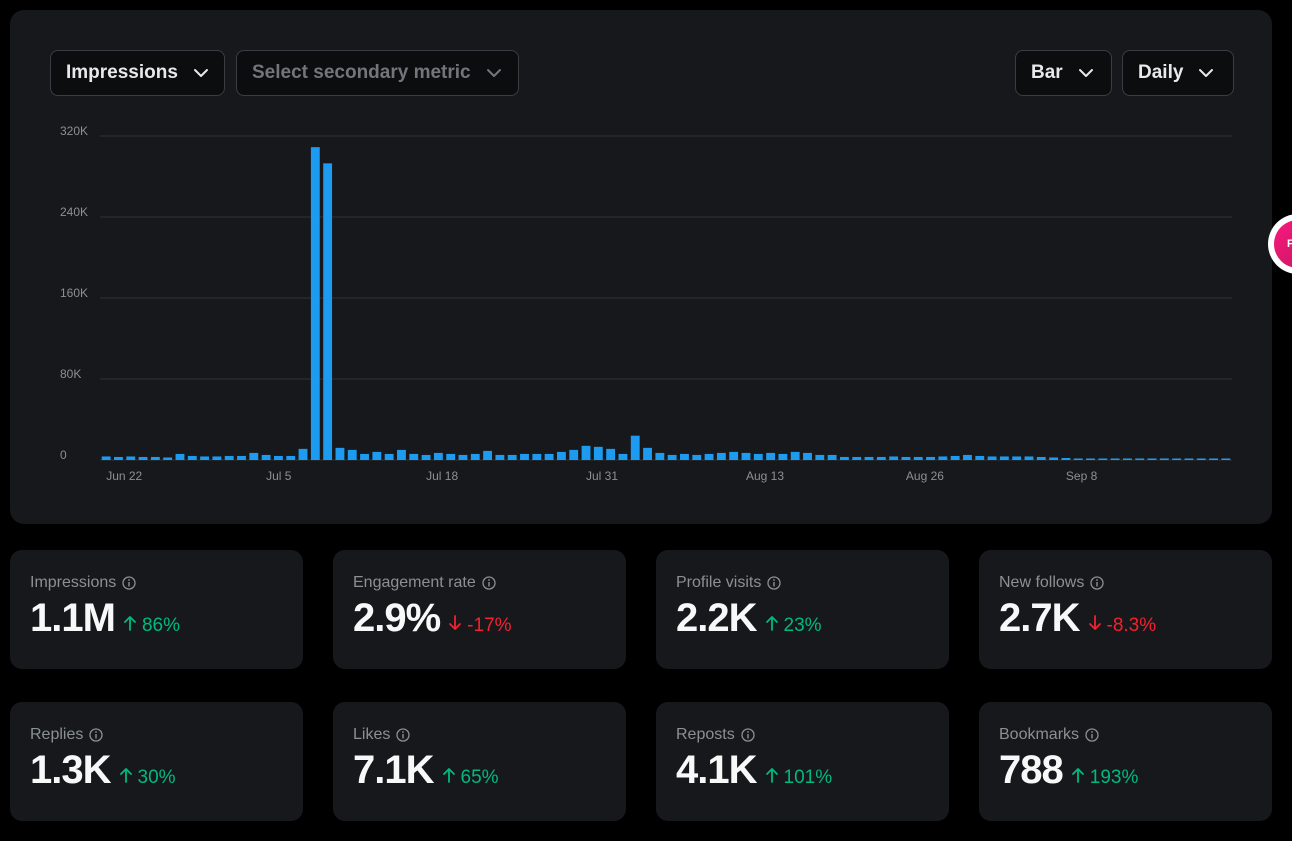  Describe the element at coordinates (137, 73) in the screenshot. I see `primary-metric-dropdown: Impressions` at that location.